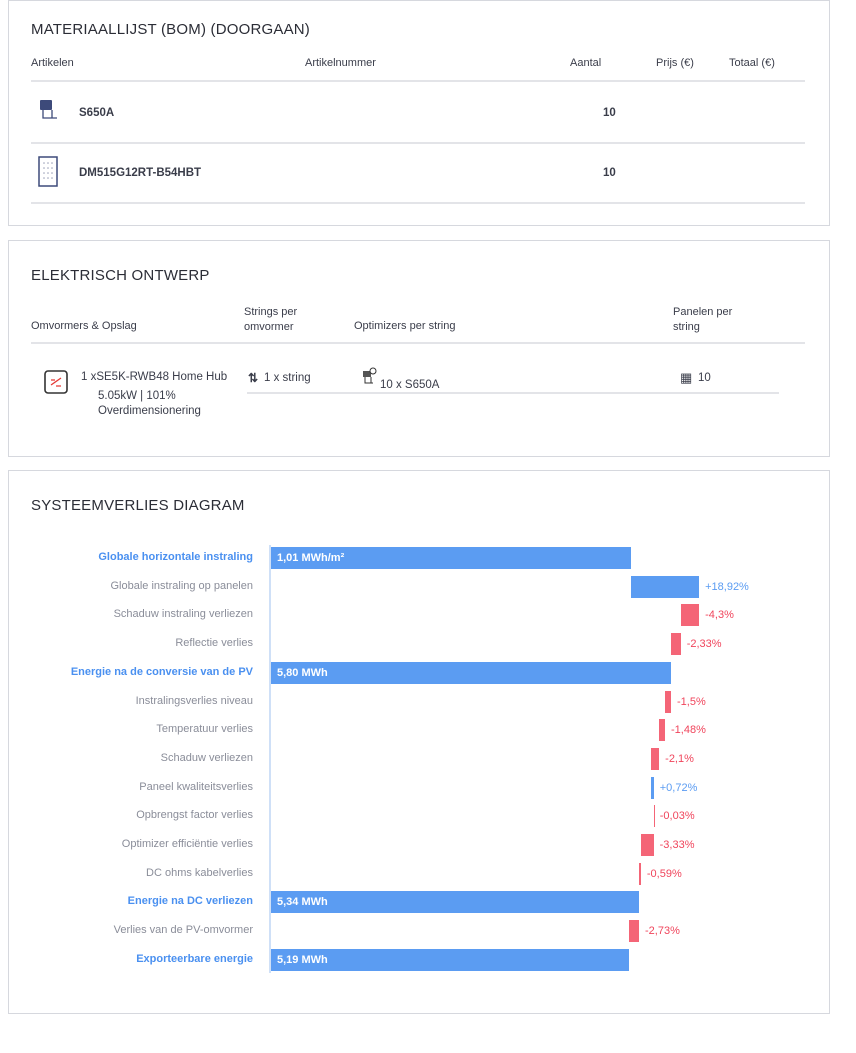 This screenshot has width=856, height=1053. What do you see at coordinates (703, 319) in the screenshot?
I see `header-panels: Panelen per string` at bounding box center [703, 319].